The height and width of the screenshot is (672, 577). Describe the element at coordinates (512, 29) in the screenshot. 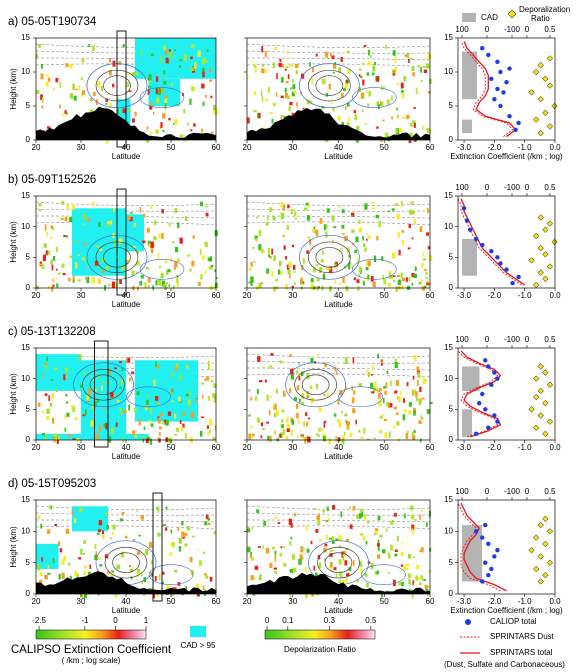

I see `cad-tick-label: -100` at that location.